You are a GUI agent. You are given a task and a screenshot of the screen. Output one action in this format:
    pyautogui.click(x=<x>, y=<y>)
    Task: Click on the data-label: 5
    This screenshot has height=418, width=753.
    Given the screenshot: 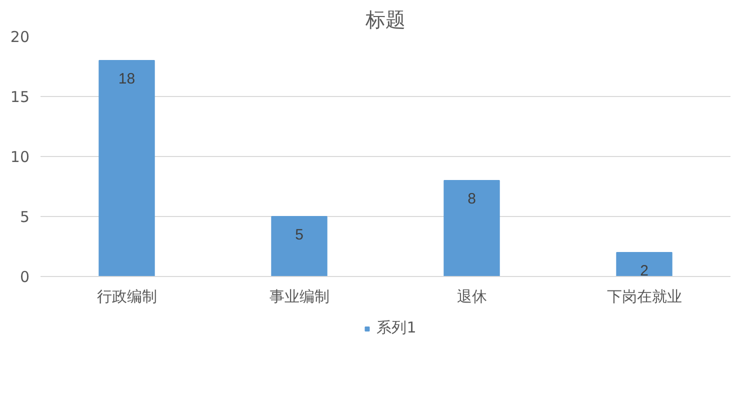 What is the action you would take?
    pyautogui.click(x=299, y=235)
    